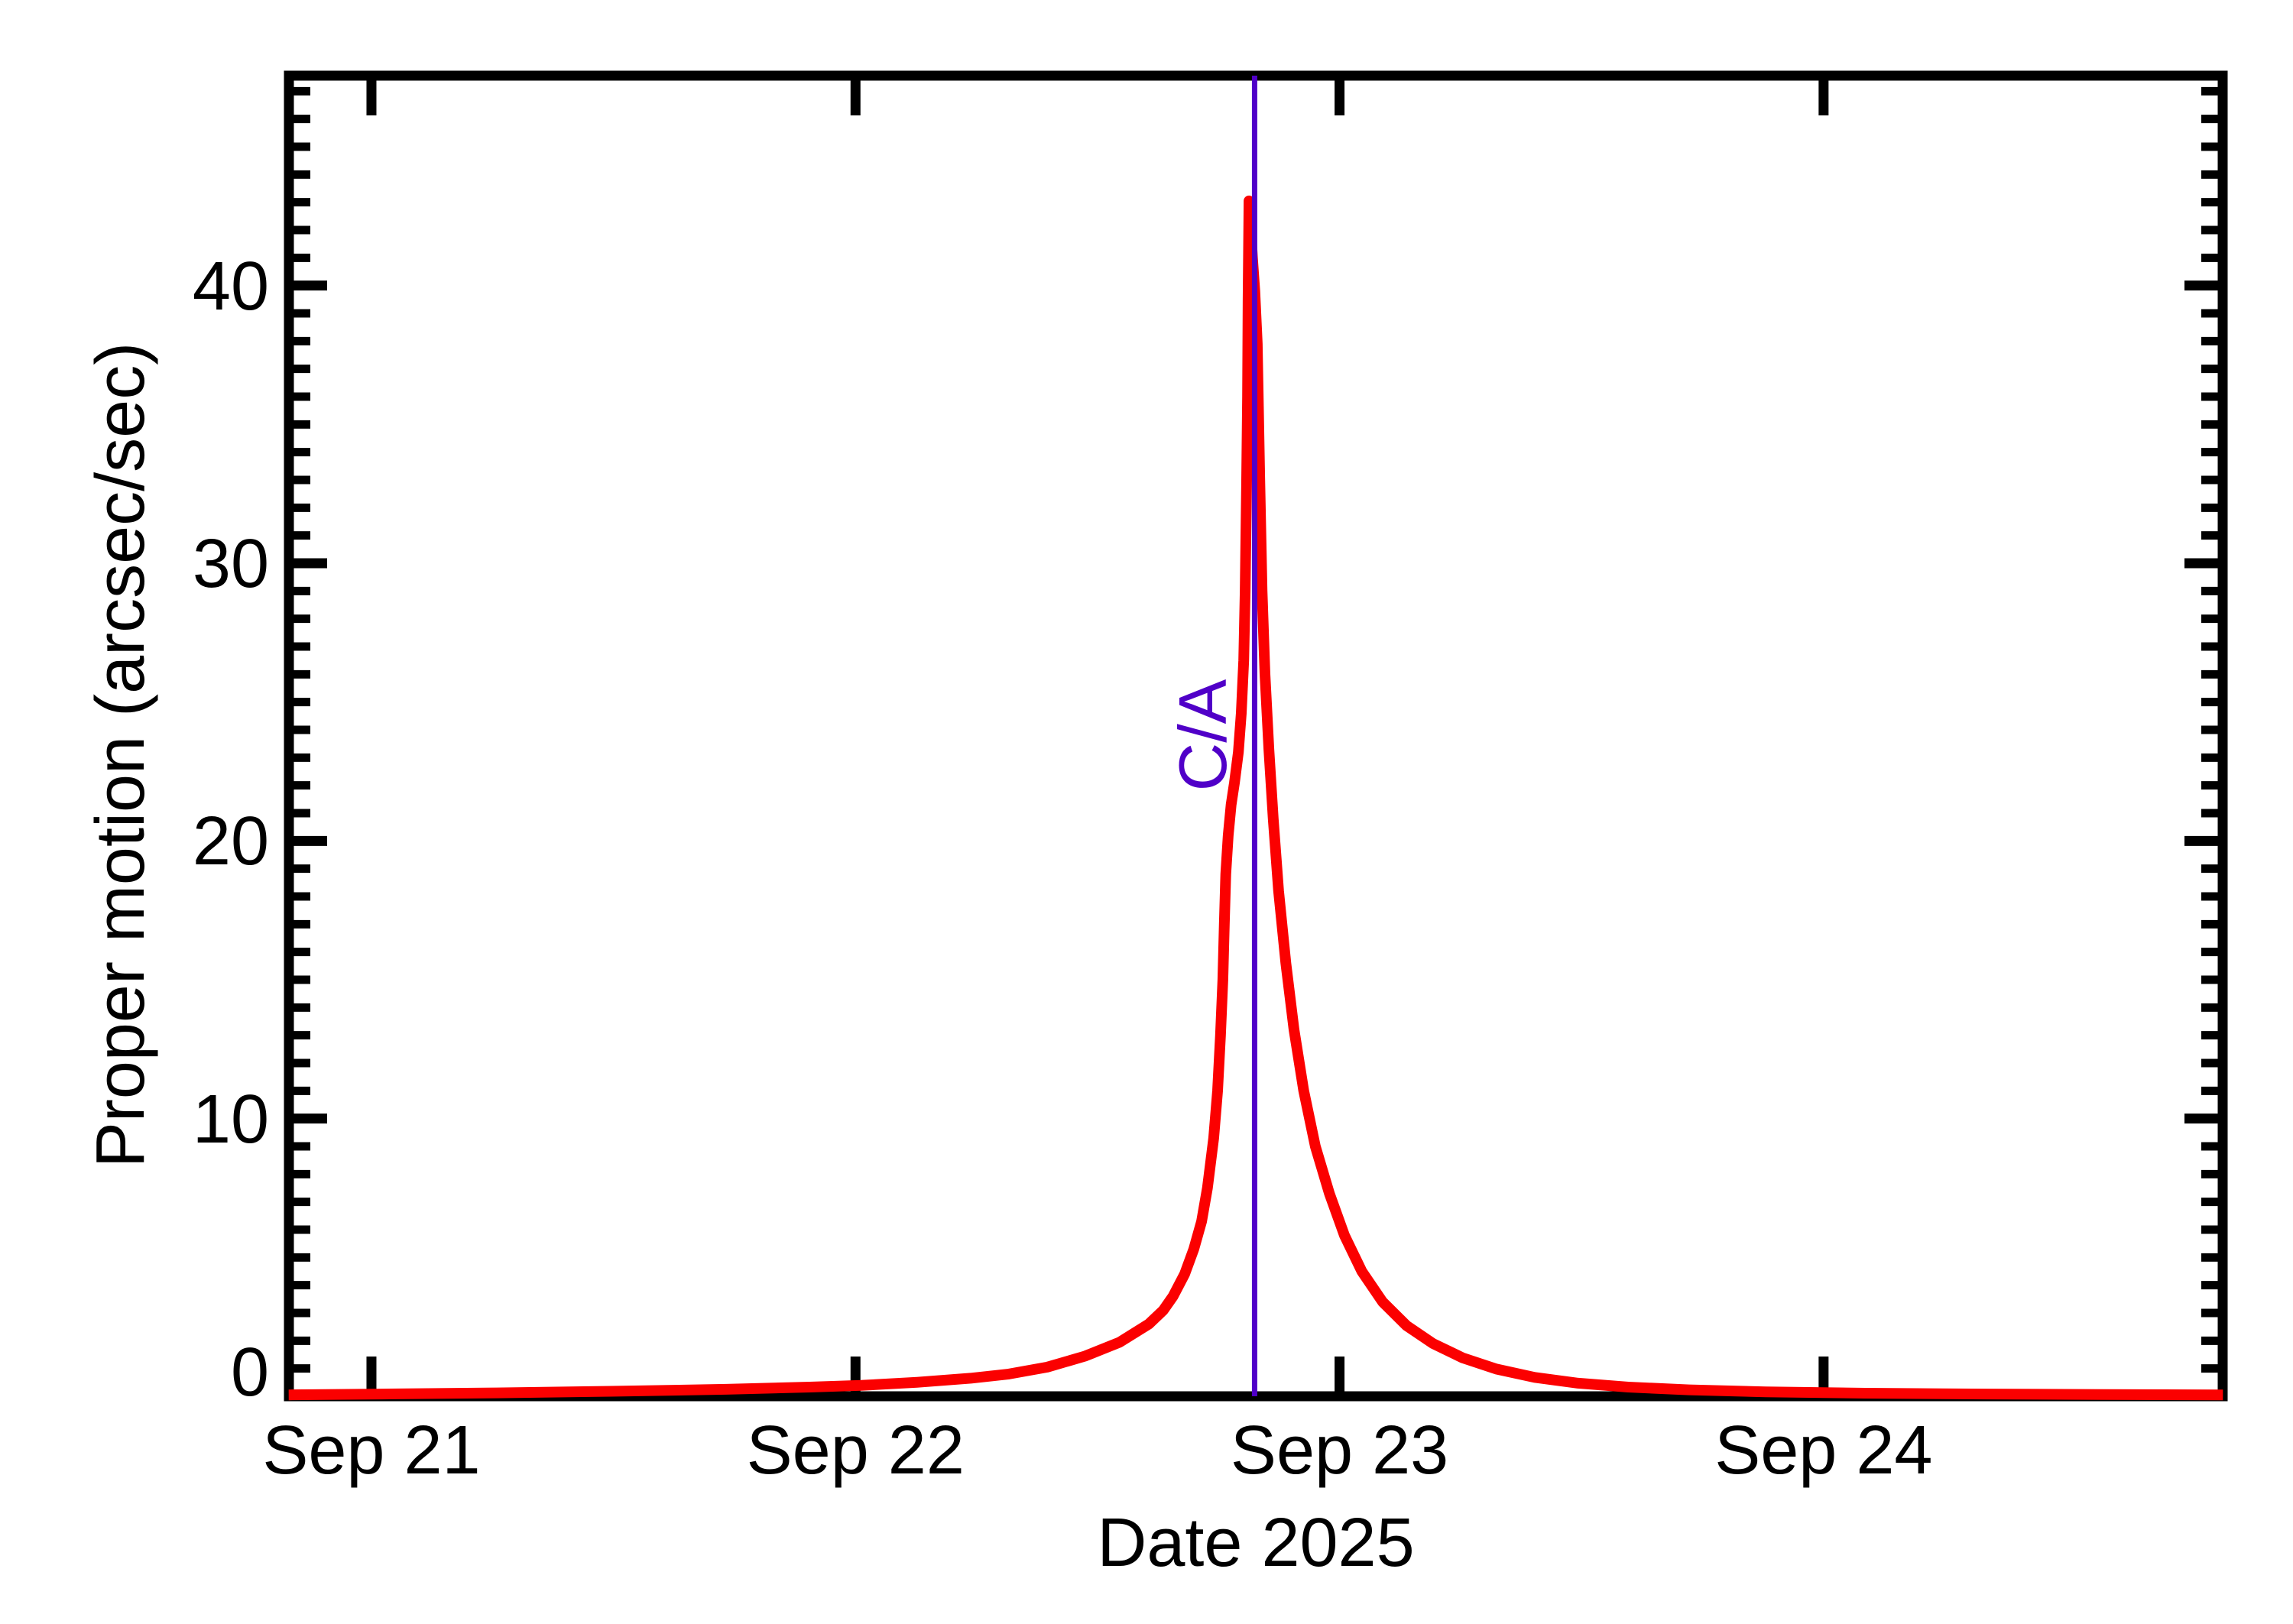 The height and width of the screenshot is (1624, 2293). Describe the element at coordinates (1339, 1450) in the screenshot. I see `x-tick-label: Sep 23` at that location.